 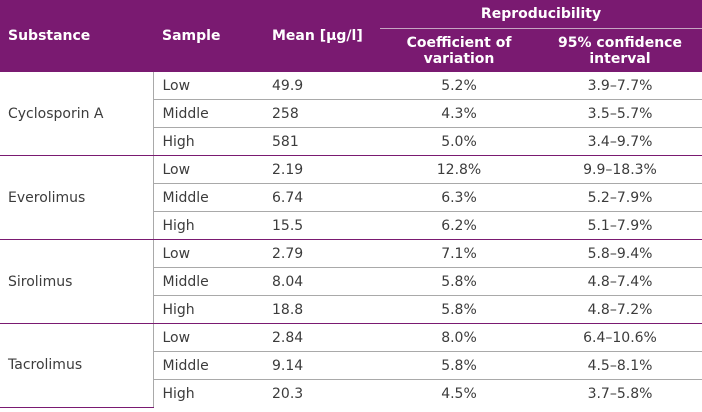 I want to click on mean-value: 581, so click(x=322, y=141).